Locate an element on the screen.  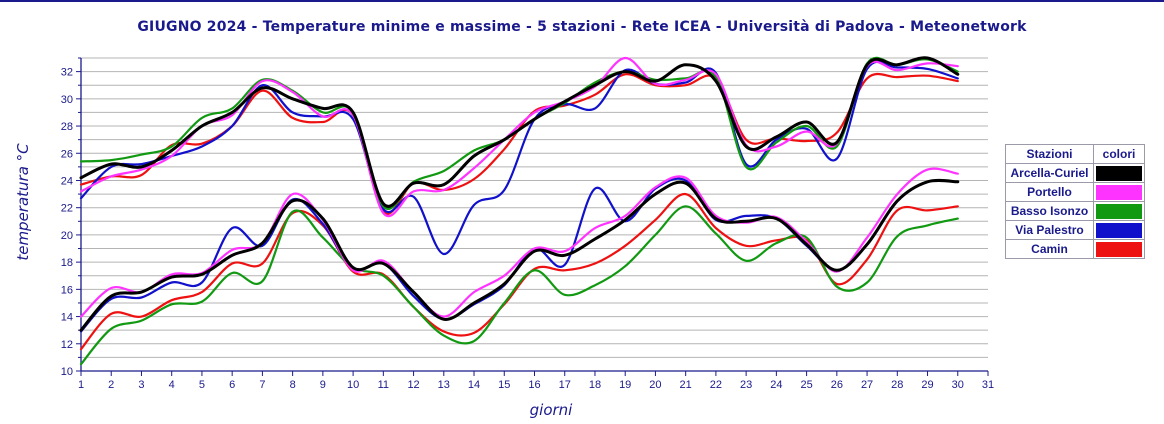
x-tick-label: 2 is located at coordinates (111, 385).